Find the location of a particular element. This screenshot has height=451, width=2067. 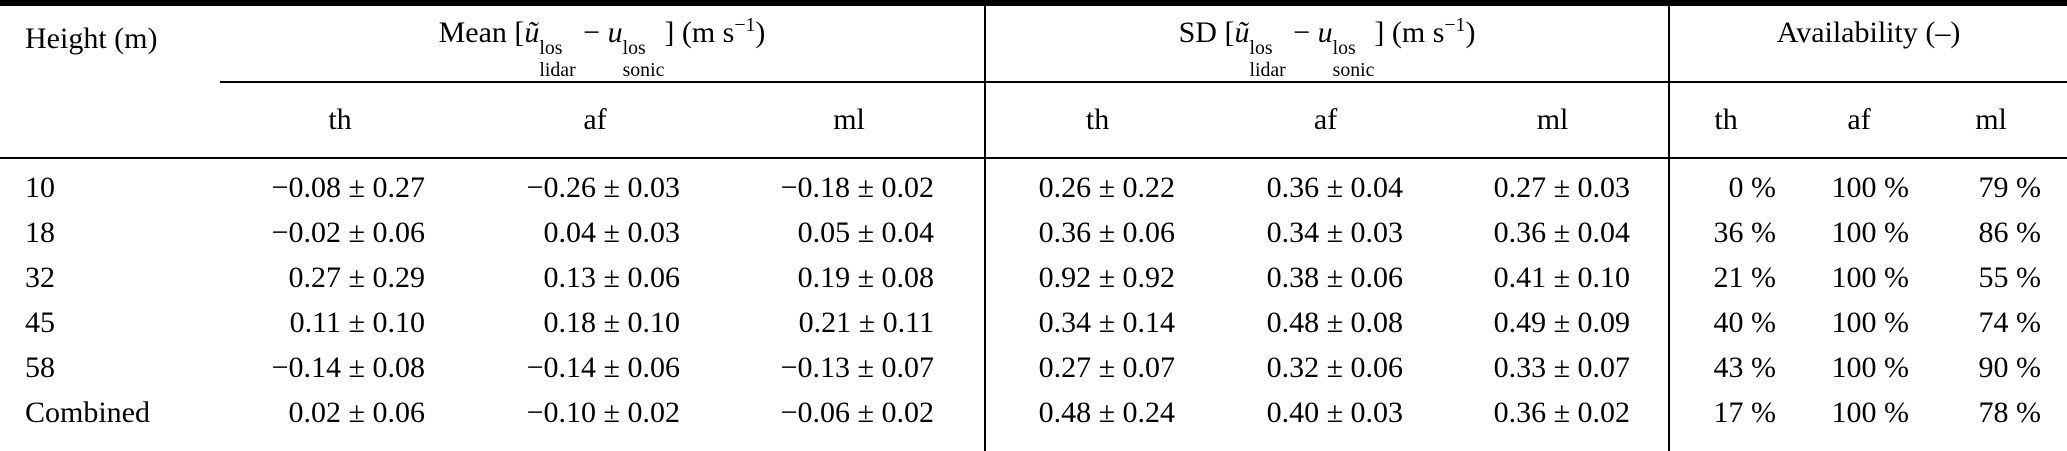

data-cell: 21 % is located at coordinates (1745, 277).